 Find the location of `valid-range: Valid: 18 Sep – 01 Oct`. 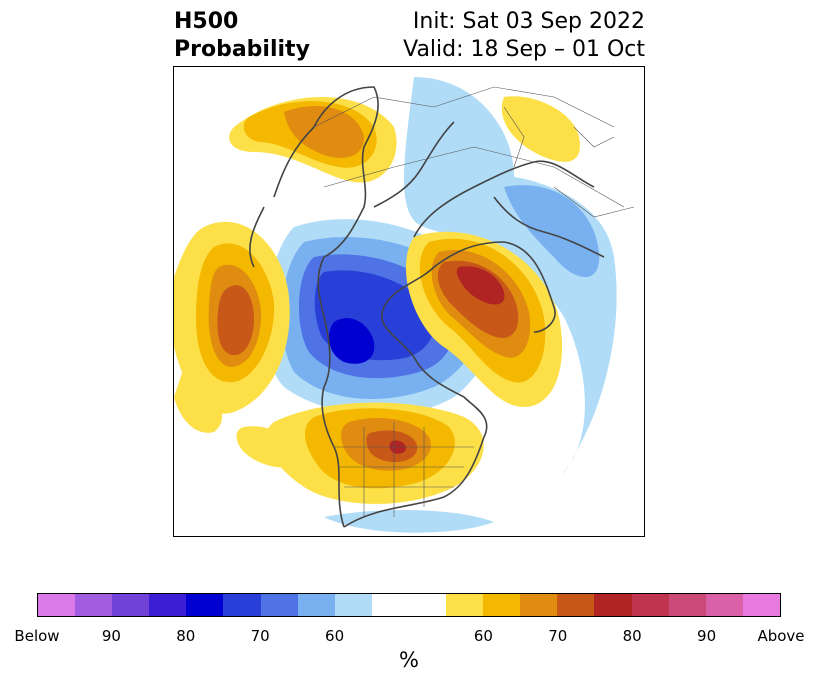

valid-range: Valid: 18 Sep – 01 Oct is located at coordinates (524, 49).